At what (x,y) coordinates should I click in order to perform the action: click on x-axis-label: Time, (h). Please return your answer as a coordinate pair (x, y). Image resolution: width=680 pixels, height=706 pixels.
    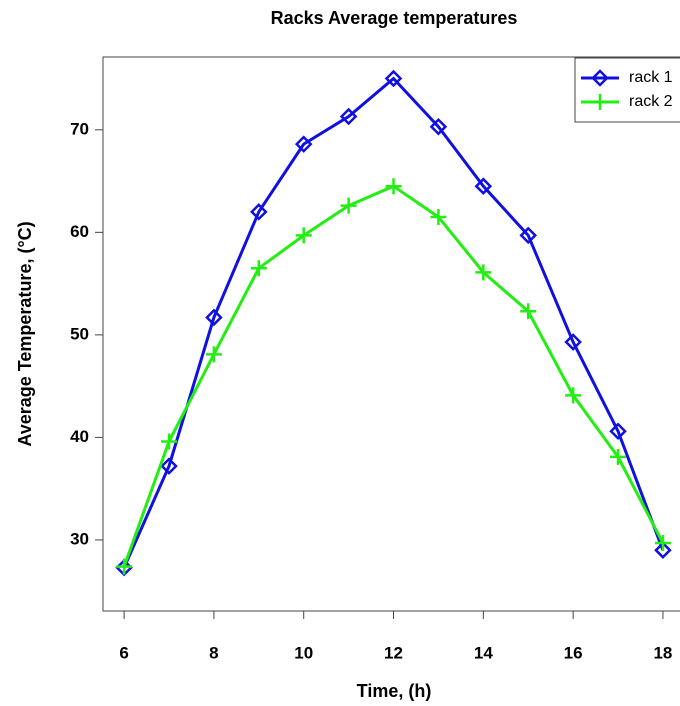
    Looking at the image, I should click on (394, 691).